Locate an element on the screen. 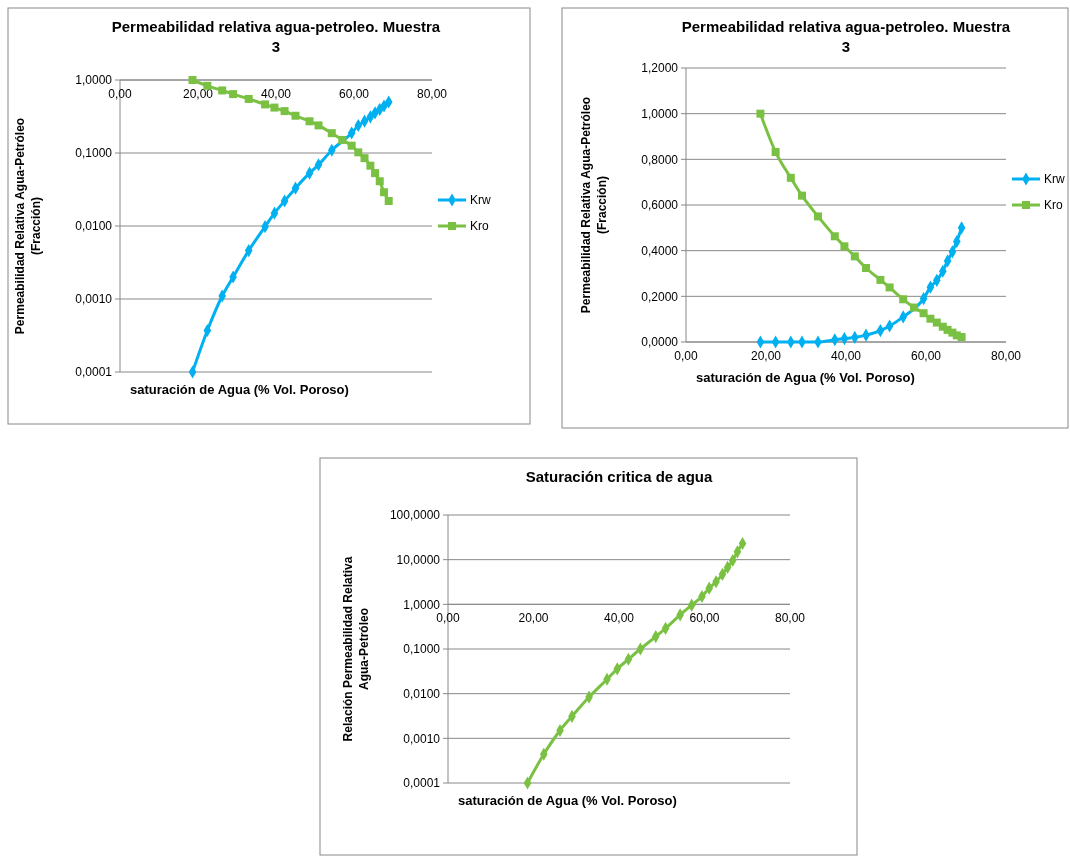  y-tick-label: 0,8000 is located at coordinates (660, 159).